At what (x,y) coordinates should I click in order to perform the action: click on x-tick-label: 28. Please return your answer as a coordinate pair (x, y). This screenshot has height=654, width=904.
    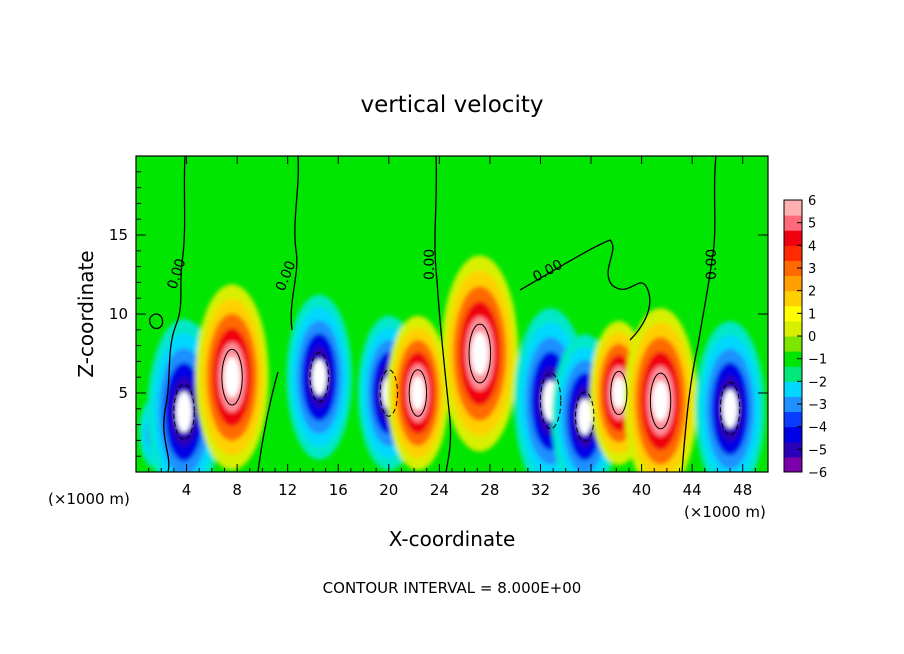
    Looking at the image, I should click on (489, 490).